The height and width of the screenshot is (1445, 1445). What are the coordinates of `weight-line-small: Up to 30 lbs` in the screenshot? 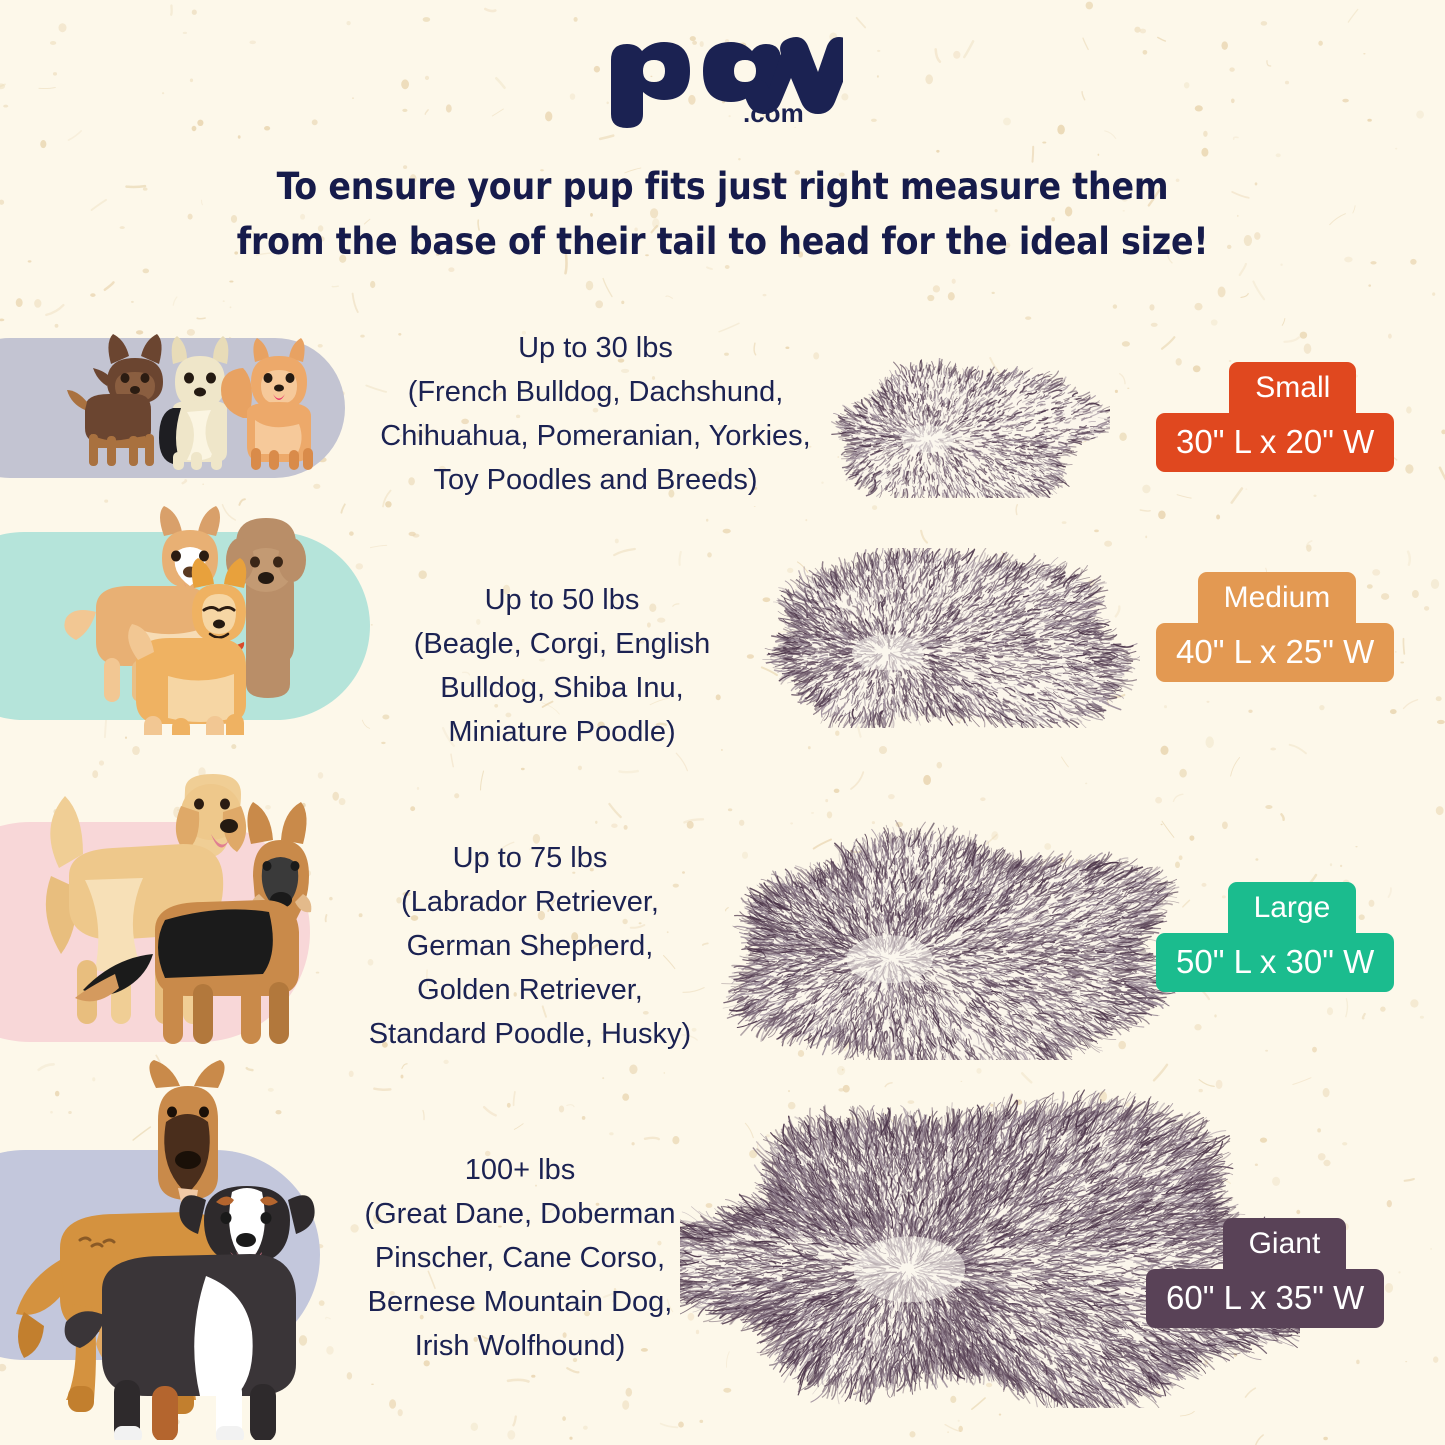 It's located at (595, 348).